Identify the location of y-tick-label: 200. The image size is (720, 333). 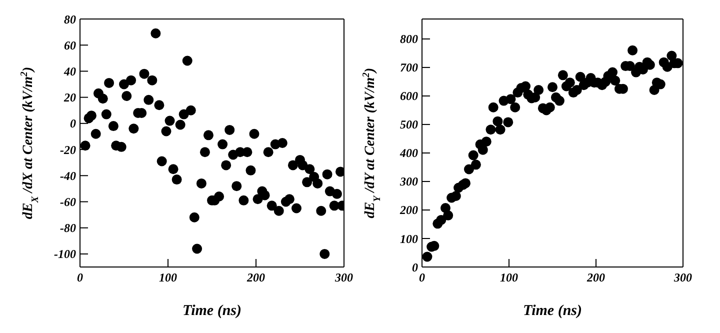
(408, 210).